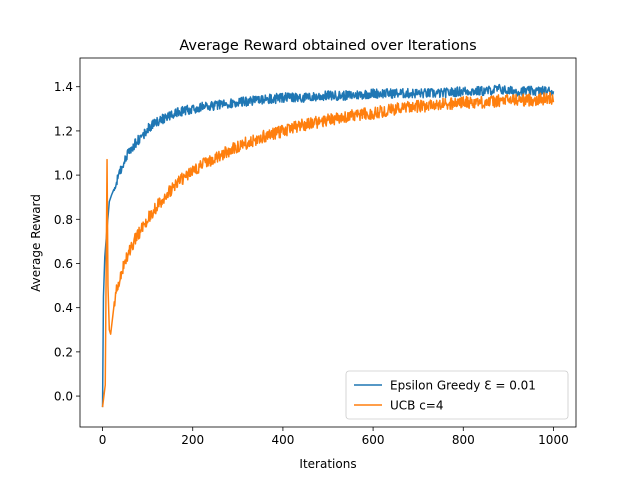  What do you see at coordinates (63, 264) in the screenshot?
I see `y-tick-label: 0.6` at bounding box center [63, 264].